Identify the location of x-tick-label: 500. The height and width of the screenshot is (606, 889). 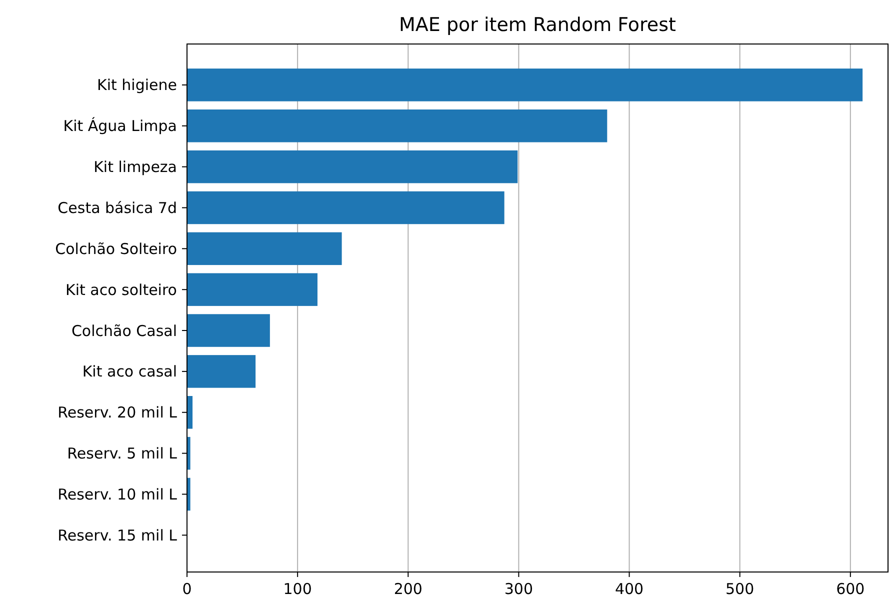
(740, 589).